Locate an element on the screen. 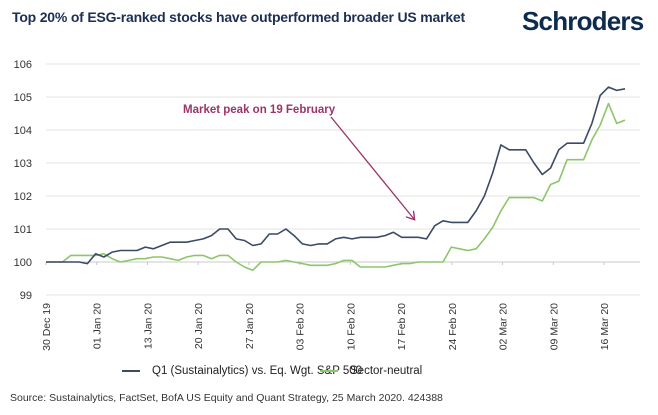 Image resolution: width=658 pixels, height=415 pixels. x-tick-label: 24 Feb 20 is located at coordinates (453, 326).